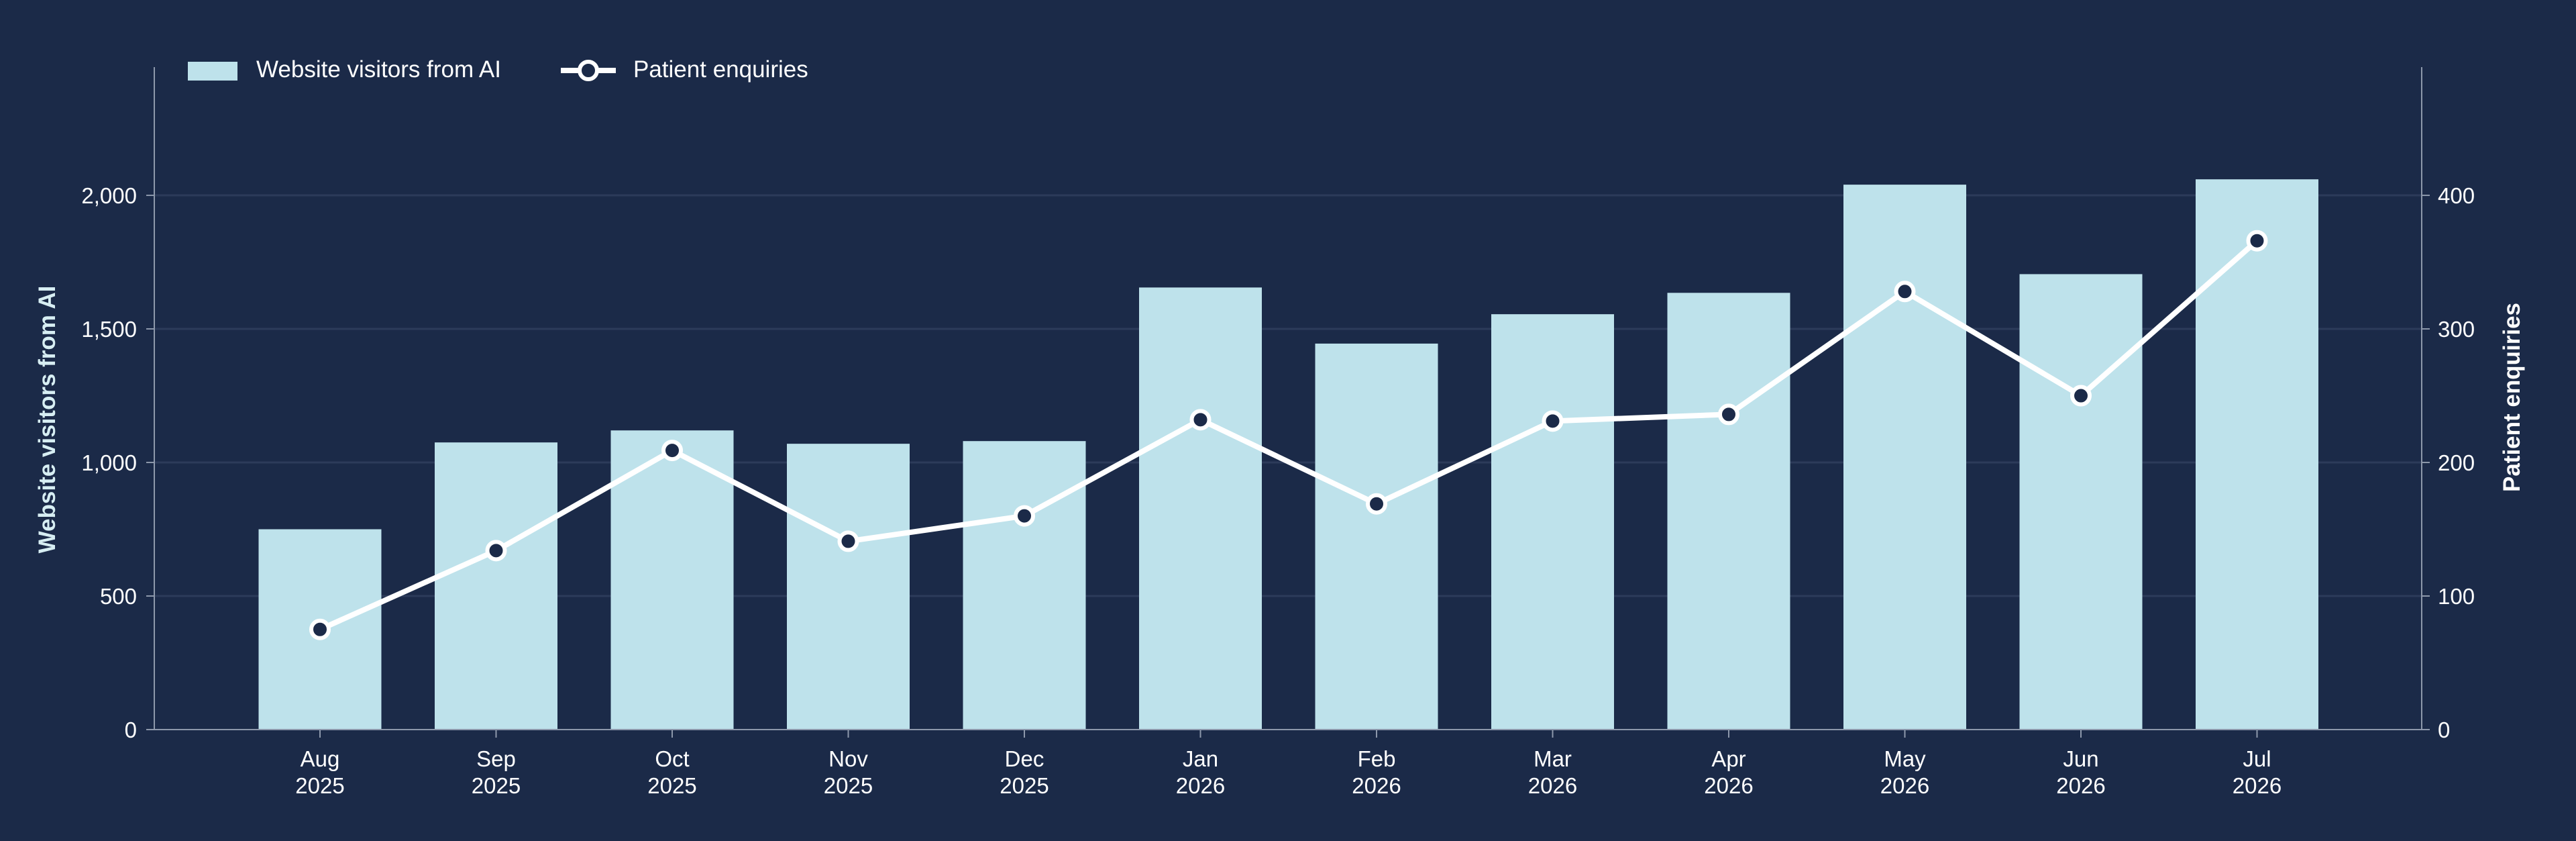 This screenshot has width=2576, height=841. Describe the element at coordinates (2080, 758) in the screenshot. I see `x-tick-label-line: Jun` at that location.